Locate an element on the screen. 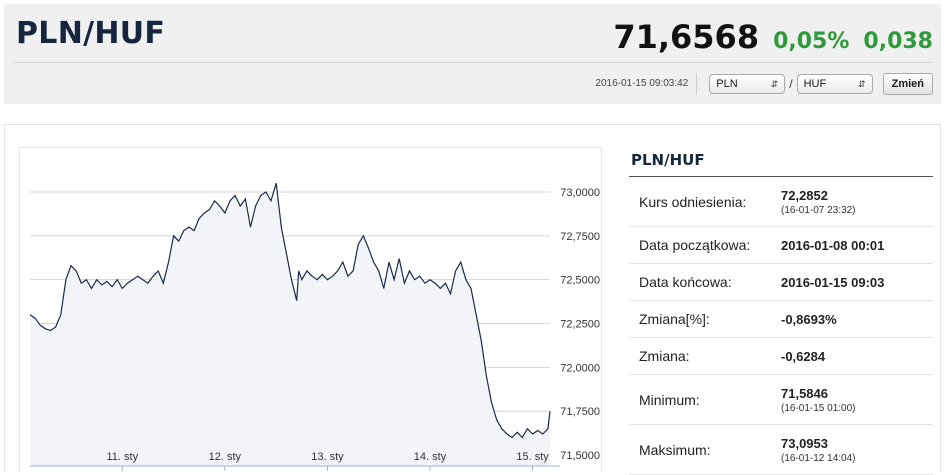 This screenshot has width=945, height=475. from-currency-value: PLN is located at coordinates (727, 84).